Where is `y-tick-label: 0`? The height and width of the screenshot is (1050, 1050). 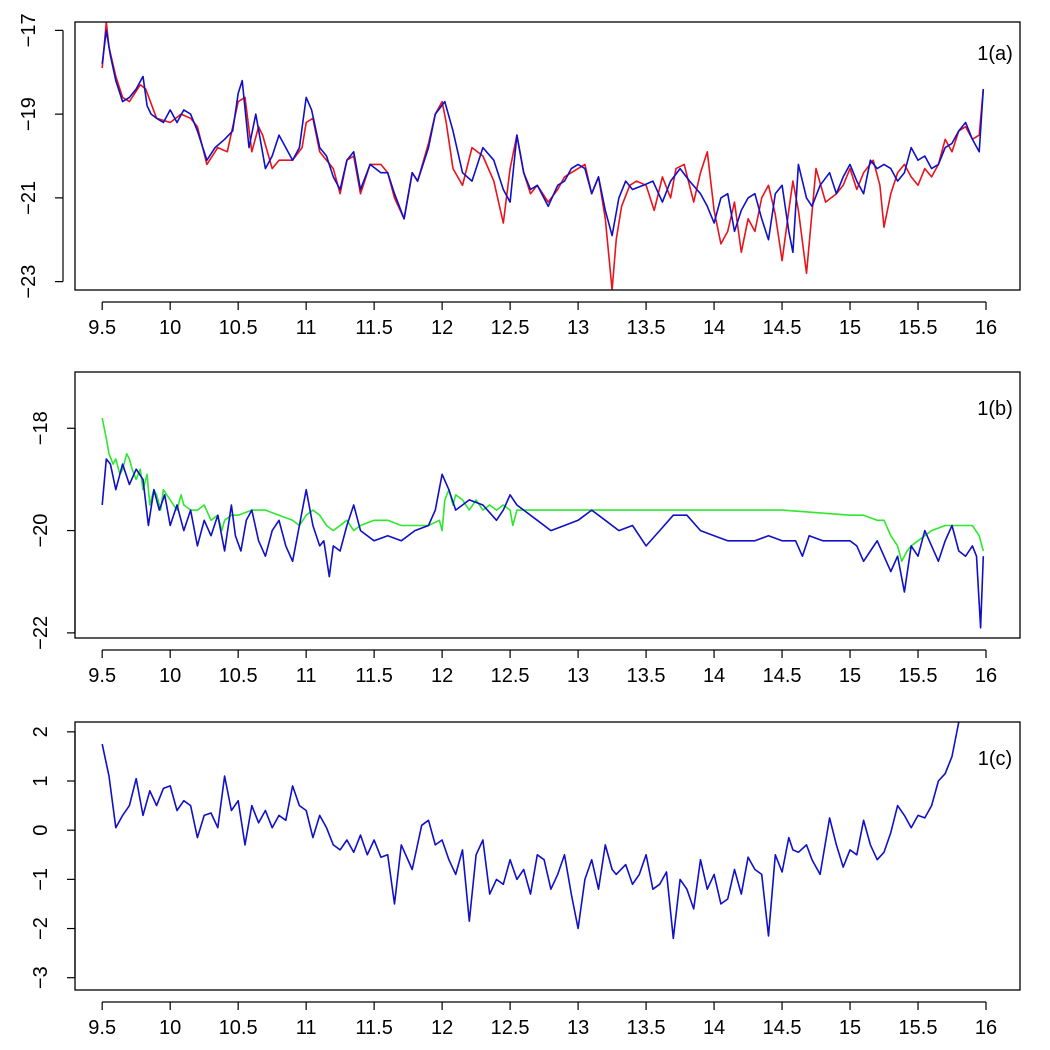 y-tick-label: 0 is located at coordinates (41, 830).